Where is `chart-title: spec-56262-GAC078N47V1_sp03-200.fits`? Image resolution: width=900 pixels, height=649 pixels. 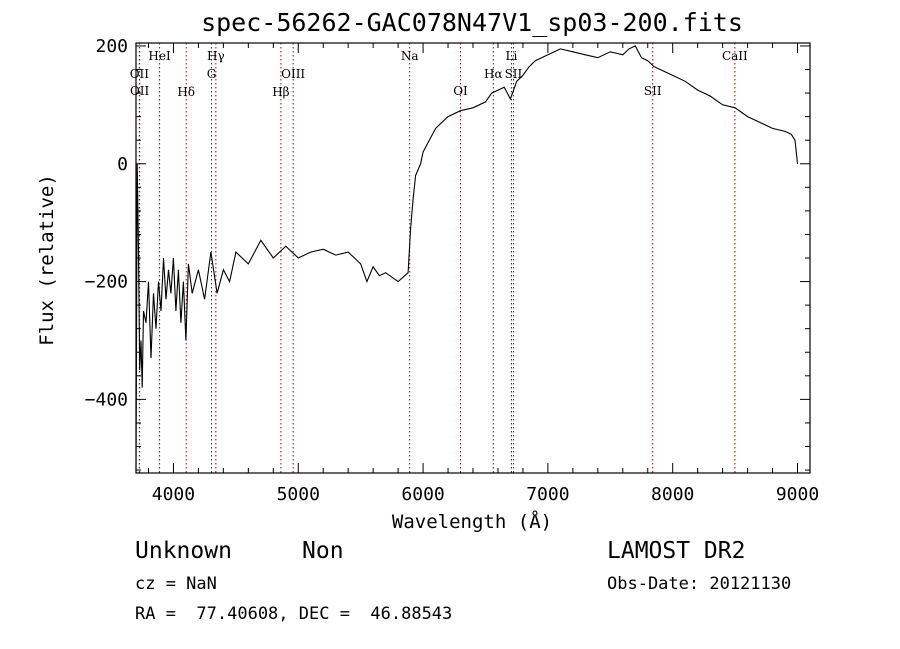 chart-title: spec-56262-GAC078N47V1_sp03-200.fits is located at coordinates (472, 22).